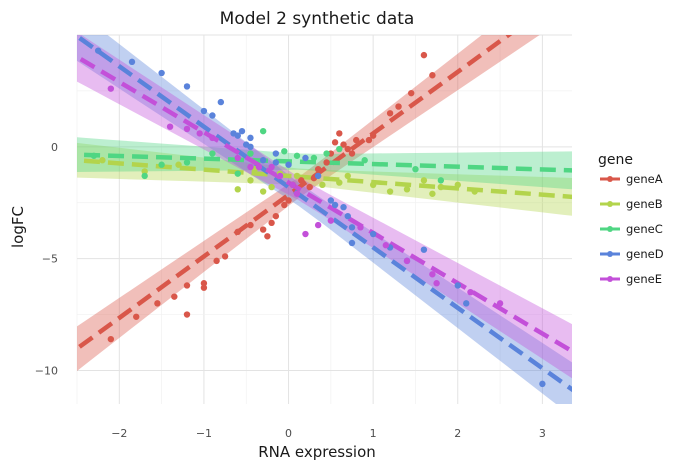 The width and height of the screenshot is (692, 469). I want to click on x-axis-title: RNA expression, so click(317, 452).